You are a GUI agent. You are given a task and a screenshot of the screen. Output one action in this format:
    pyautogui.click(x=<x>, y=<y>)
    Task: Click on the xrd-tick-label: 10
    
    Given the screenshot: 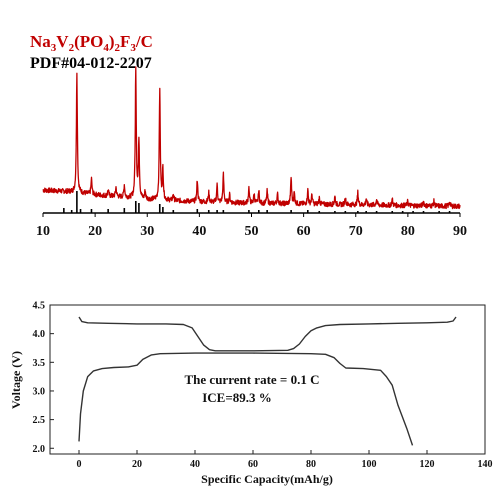 What is the action you would take?
    pyautogui.click(x=43, y=231)
    